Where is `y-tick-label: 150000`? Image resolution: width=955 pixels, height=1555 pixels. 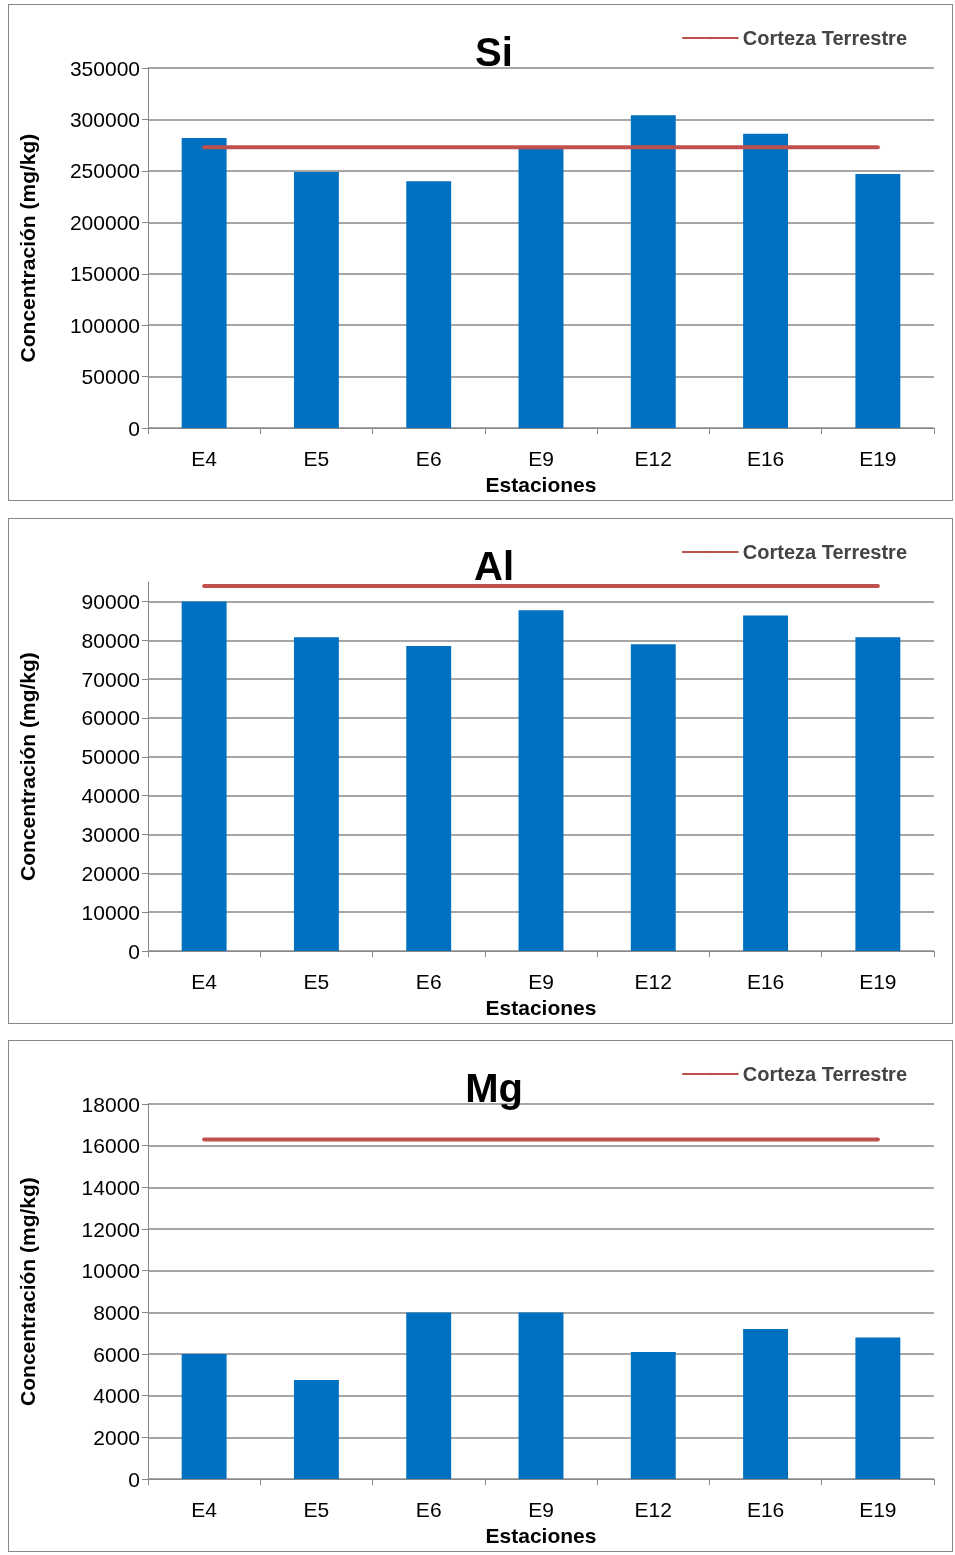 y-tick-label: 150000 is located at coordinates (104, 274).